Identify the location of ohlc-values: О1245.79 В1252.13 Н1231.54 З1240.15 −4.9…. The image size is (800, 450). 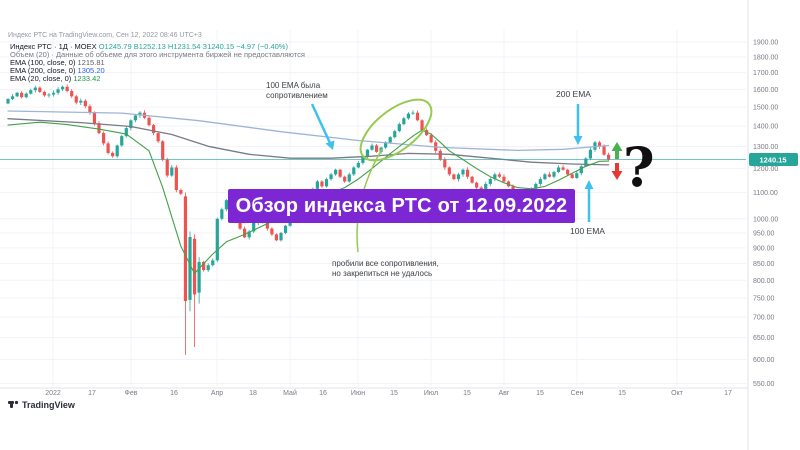
(193, 46).